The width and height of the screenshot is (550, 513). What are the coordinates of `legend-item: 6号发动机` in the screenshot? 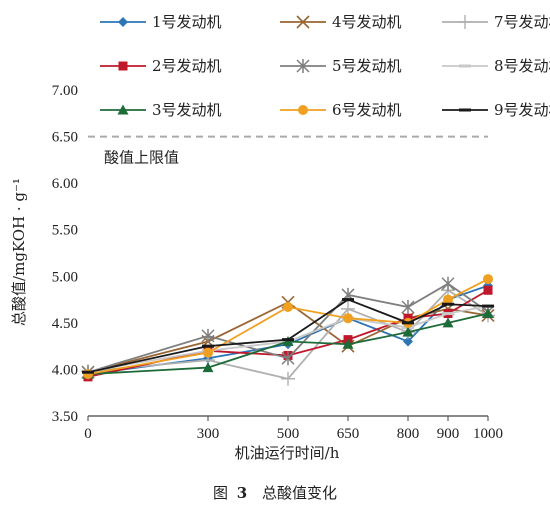 It's located at (341, 110).